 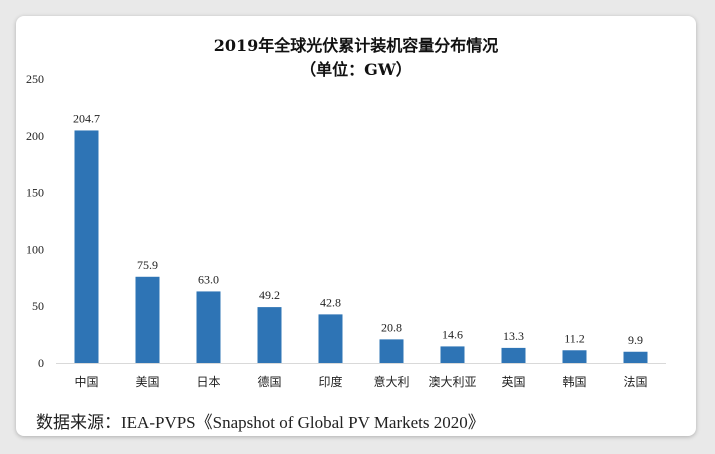 I want to click on data-label: 49.2, so click(x=269, y=295).